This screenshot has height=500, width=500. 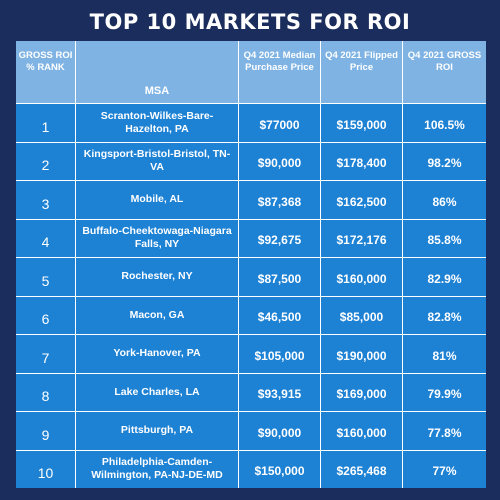 I want to click on rank-cell: 6, so click(x=46, y=314).